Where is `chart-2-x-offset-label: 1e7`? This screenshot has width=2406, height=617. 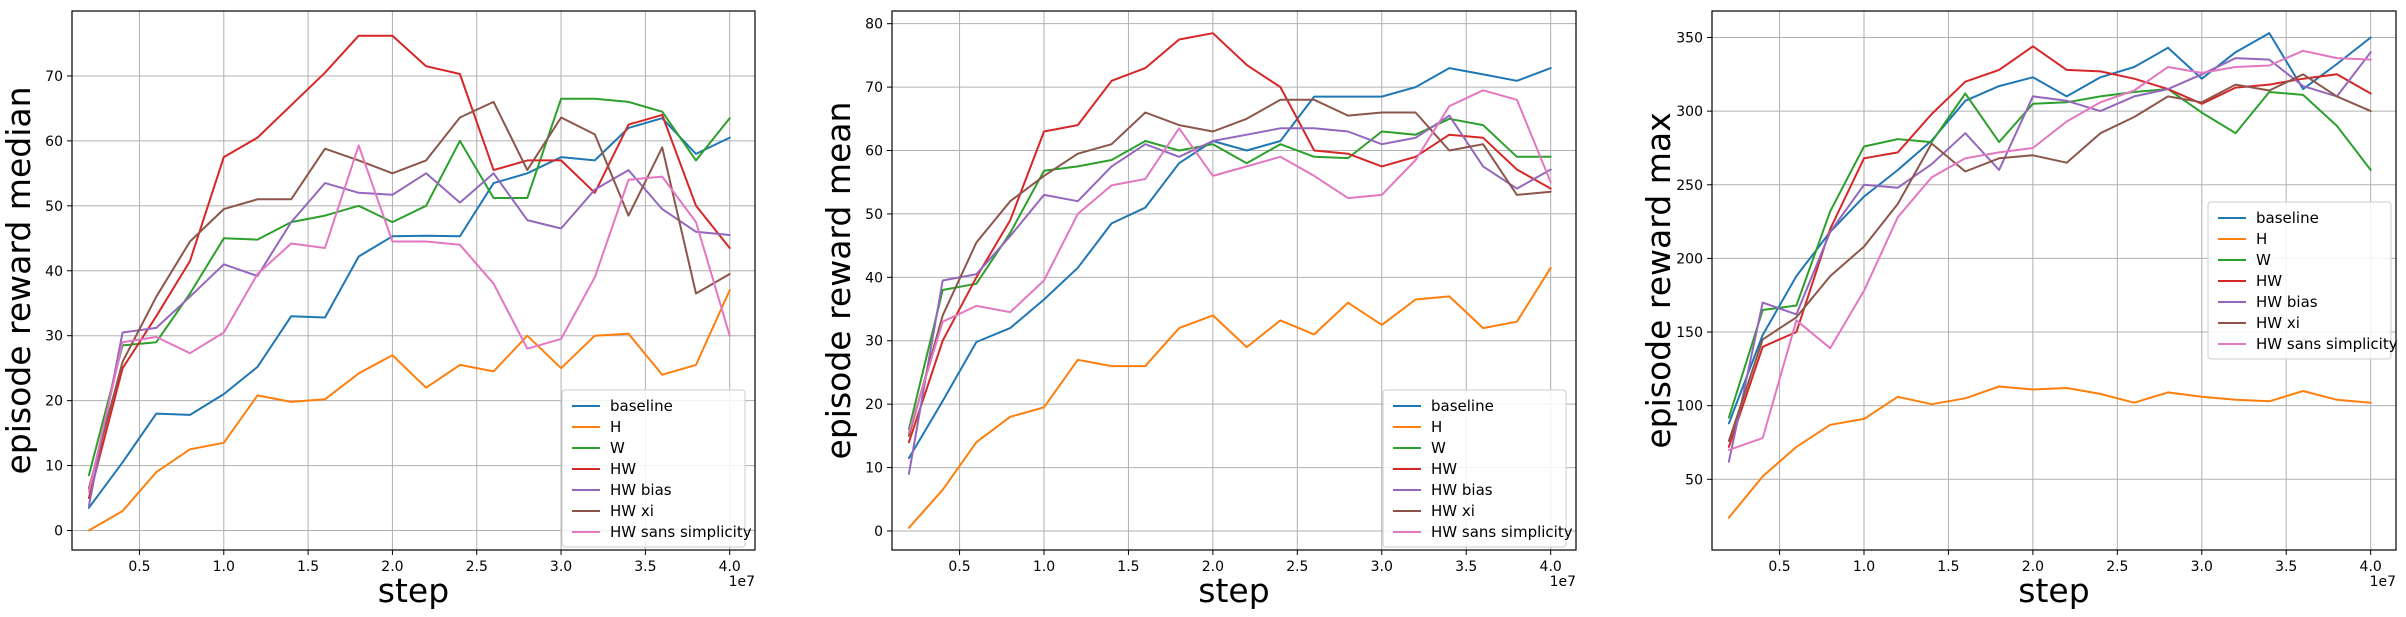
chart-2-x-offset-label: 1e7 is located at coordinates (2383, 582).